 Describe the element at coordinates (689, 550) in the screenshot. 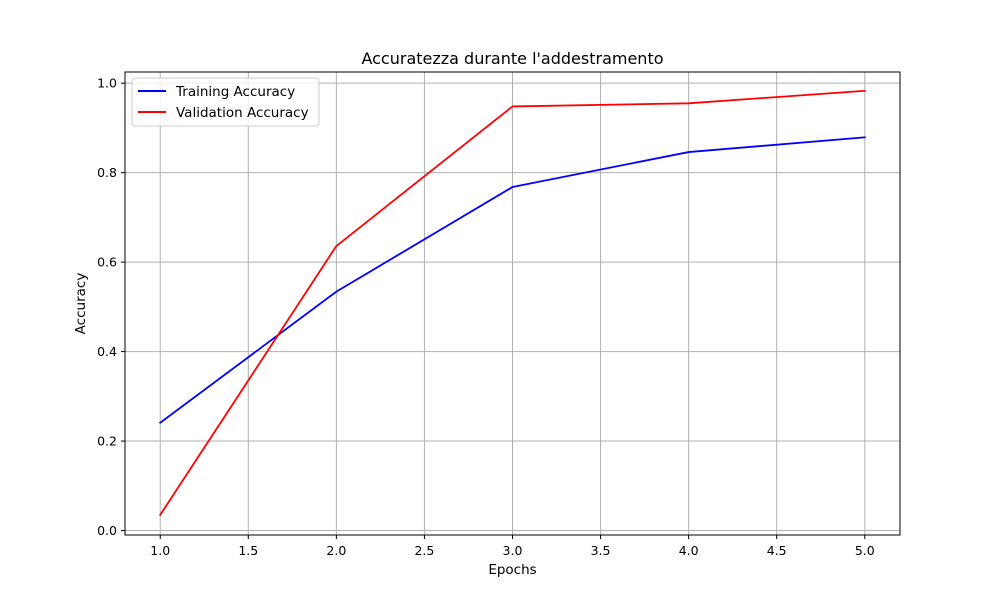

I see `x-tick-label: 4.0` at that location.